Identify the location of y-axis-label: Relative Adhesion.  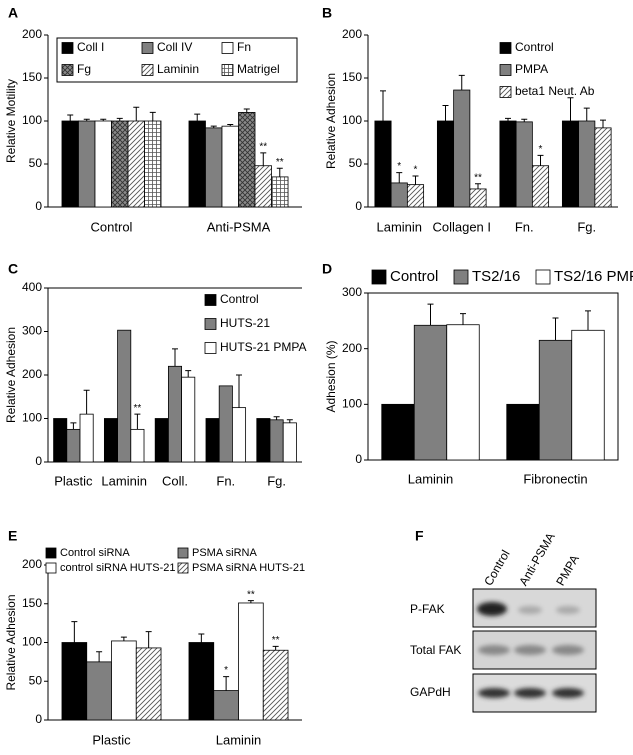
(11, 375).